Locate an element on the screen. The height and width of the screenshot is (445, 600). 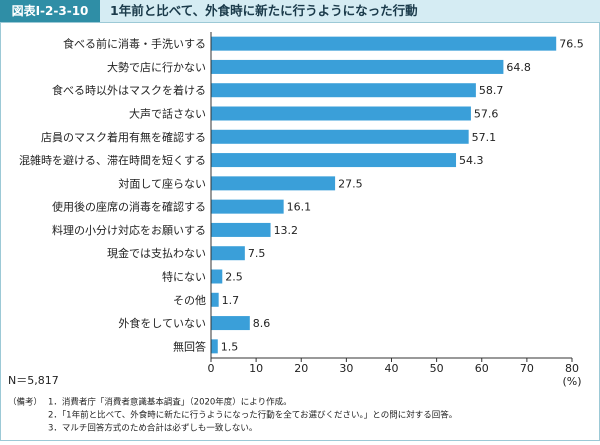
value-label: 1.7 is located at coordinates (231, 300).